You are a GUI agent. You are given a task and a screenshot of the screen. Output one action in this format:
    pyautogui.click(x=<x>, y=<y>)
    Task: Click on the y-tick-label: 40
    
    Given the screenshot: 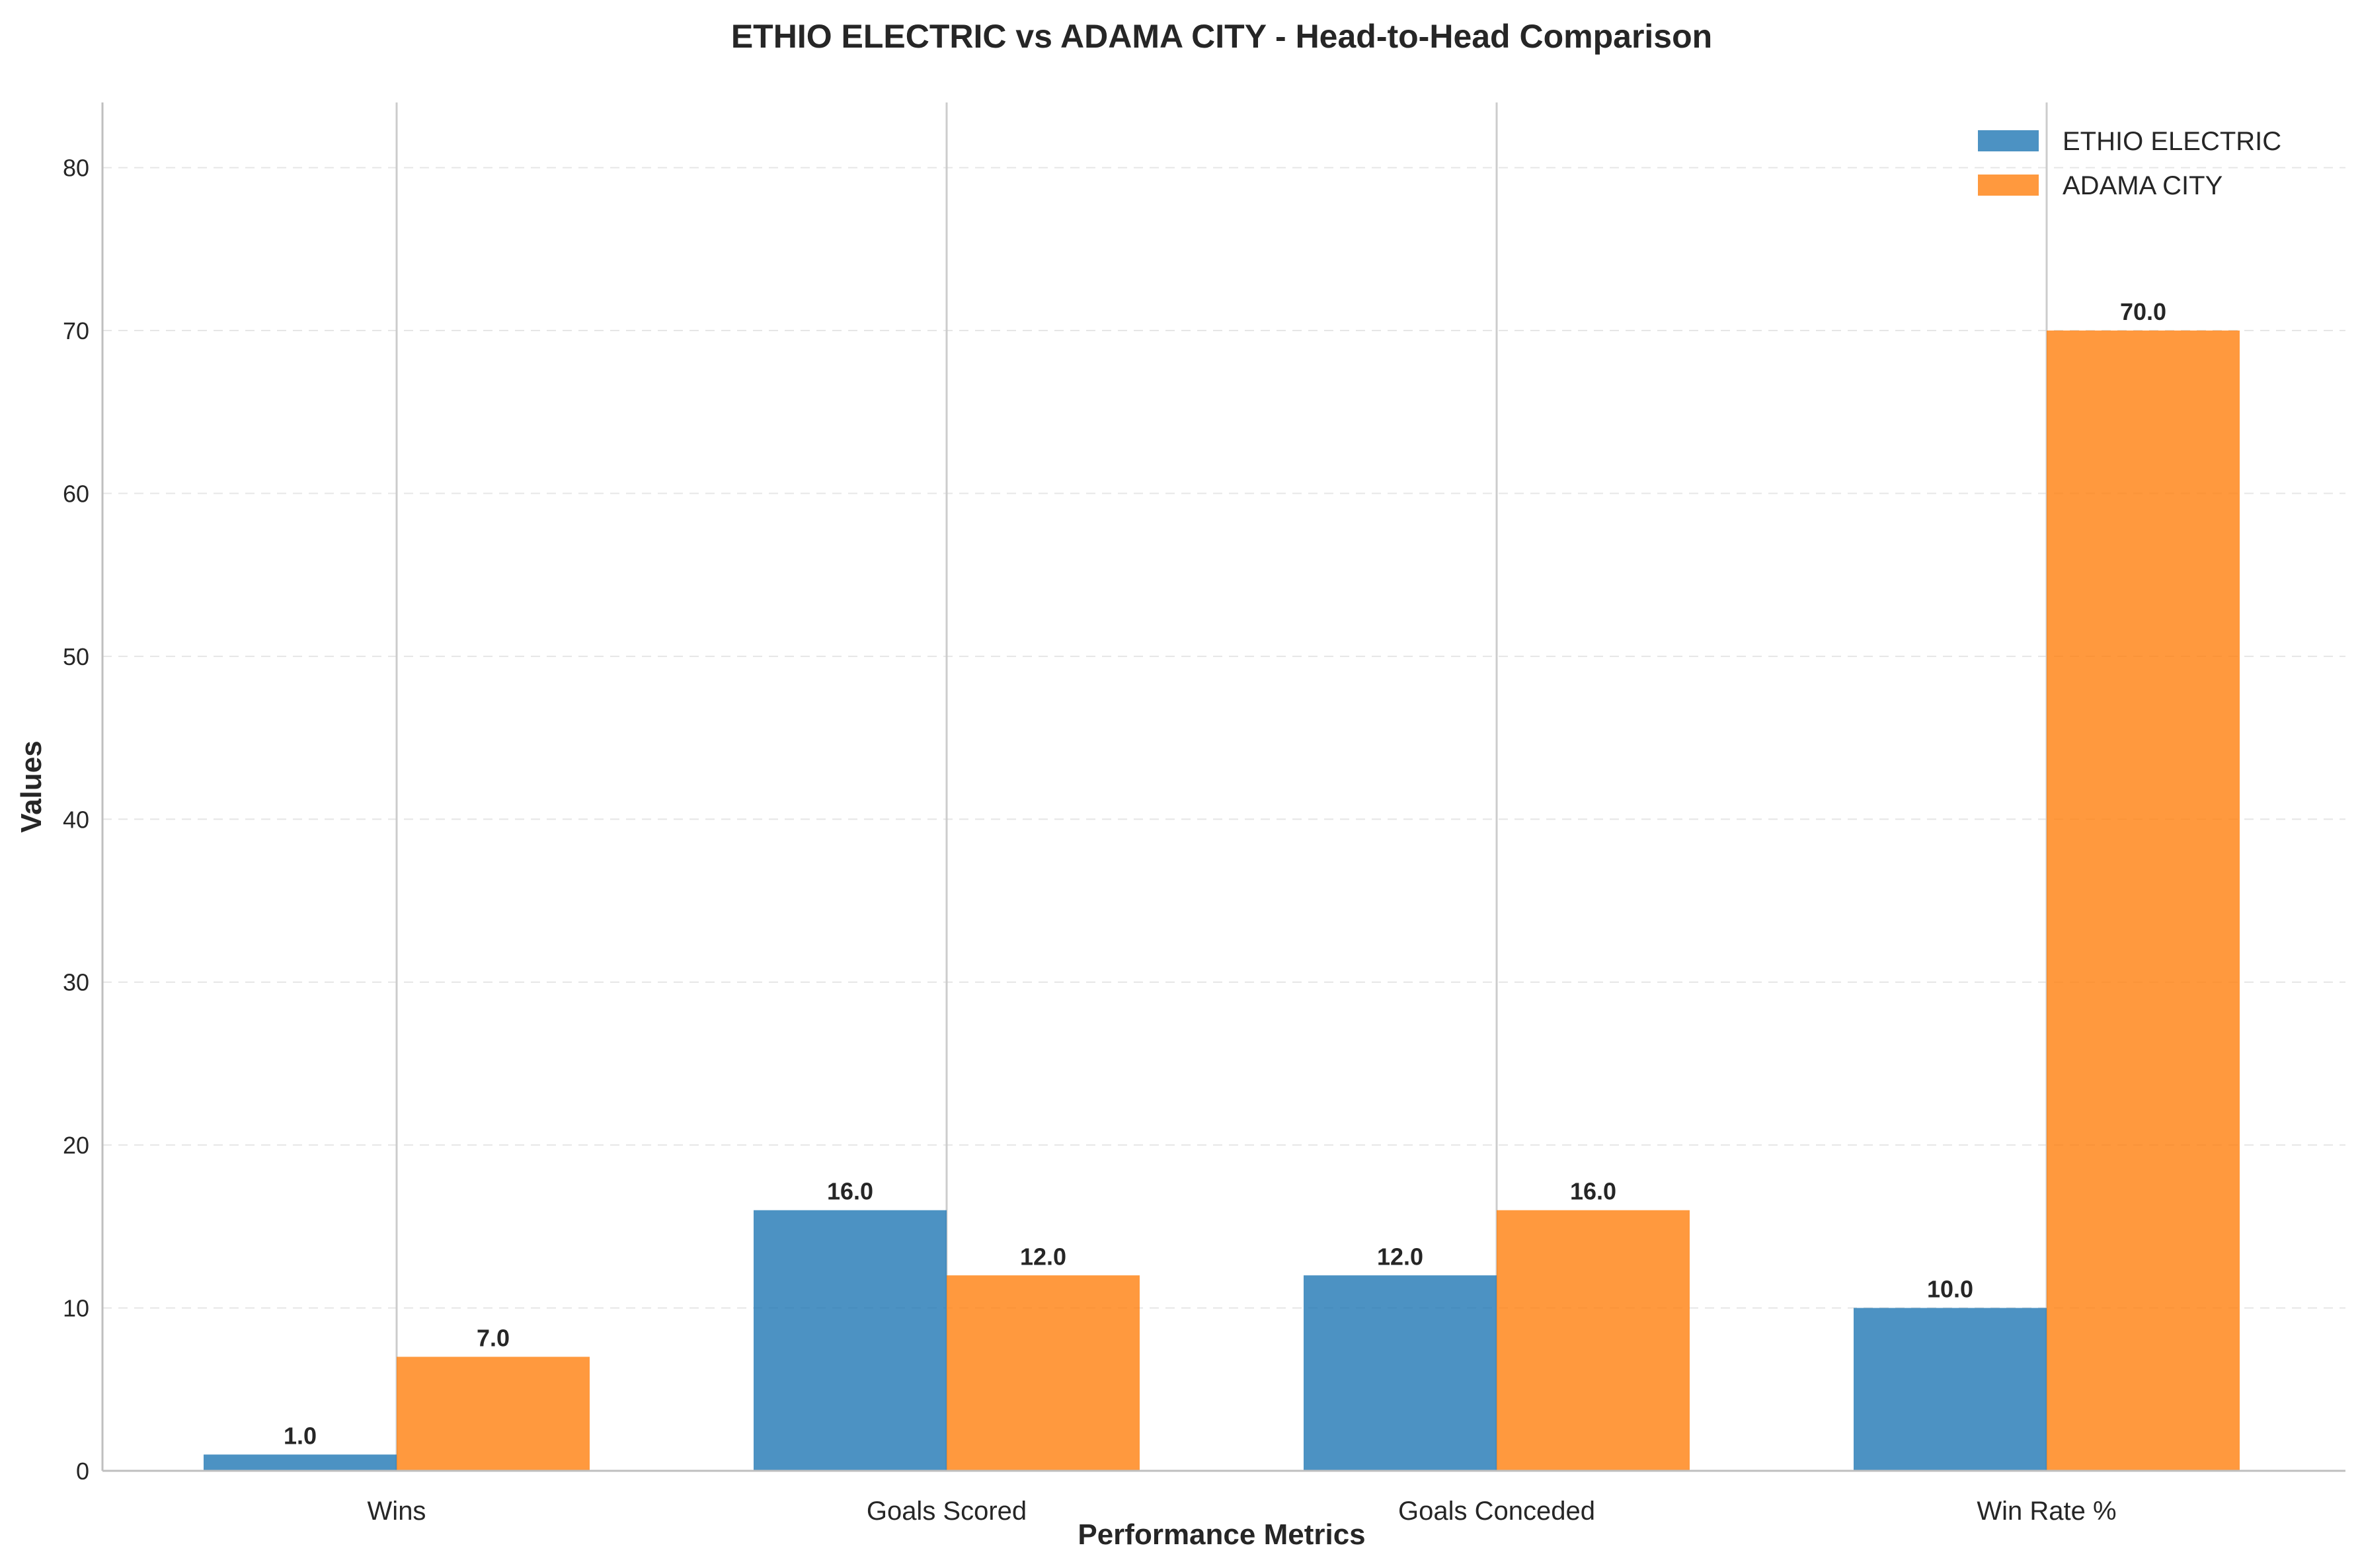 What is the action you would take?
    pyautogui.click(x=76, y=819)
    